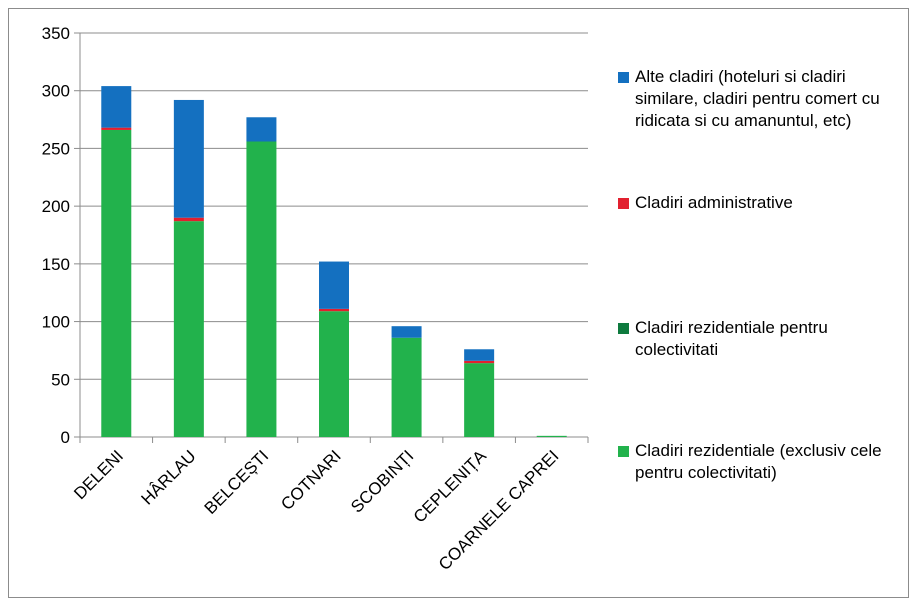 Image resolution: width=917 pixels, height=602 pixels. What do you see at coordinates (65, 437) in the screenshot?
I see `y-tick-label: 0` at bounding box center [65, 437].